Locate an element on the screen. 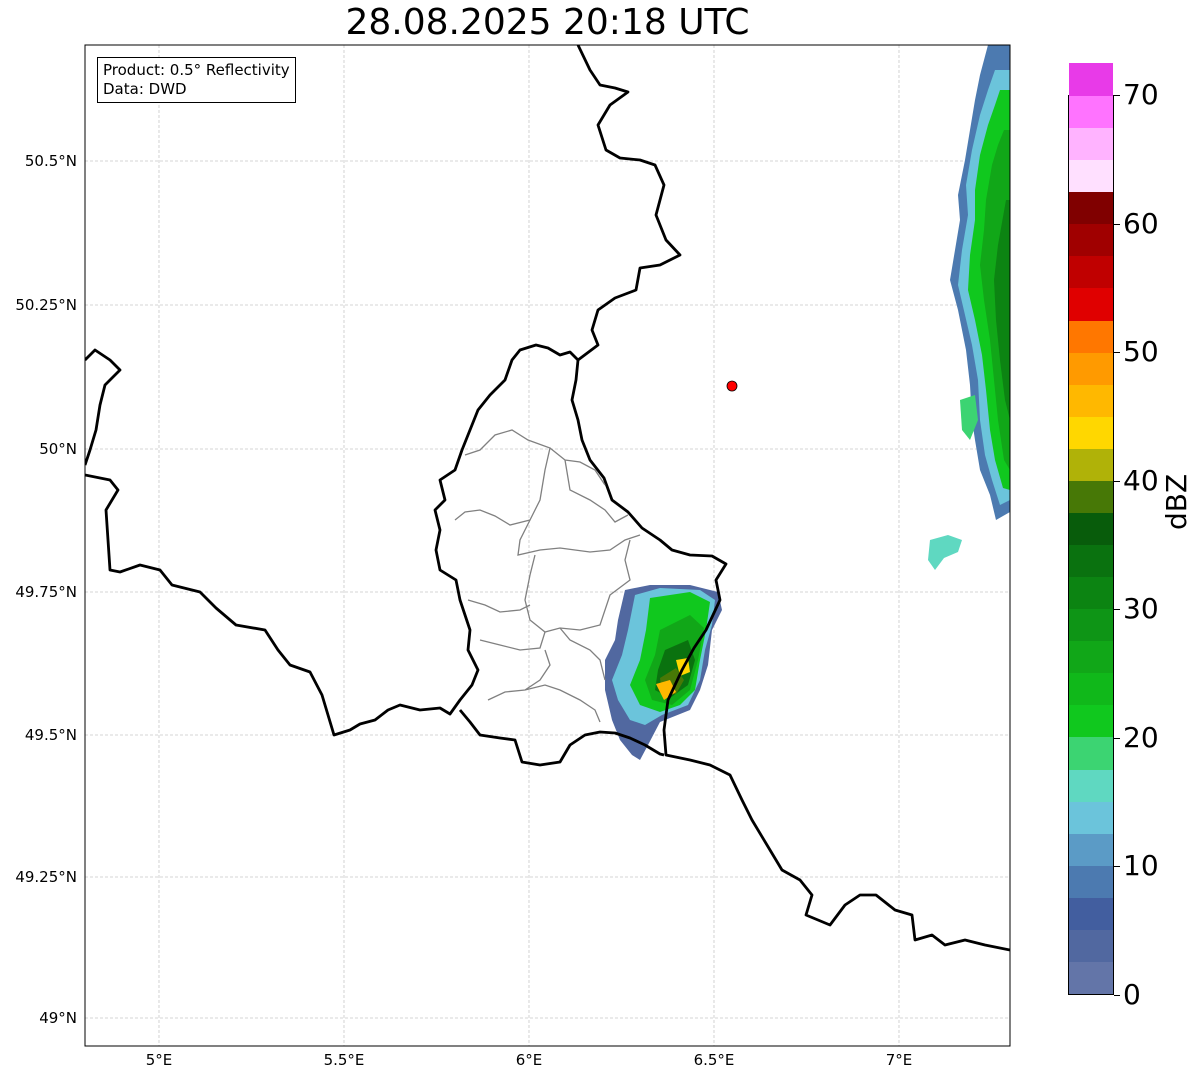 Image resolution: width=1202 pixels, height=1081 pixels. product-label: Product: 0.5° Reflectivity is located at coordinates (196, 70).